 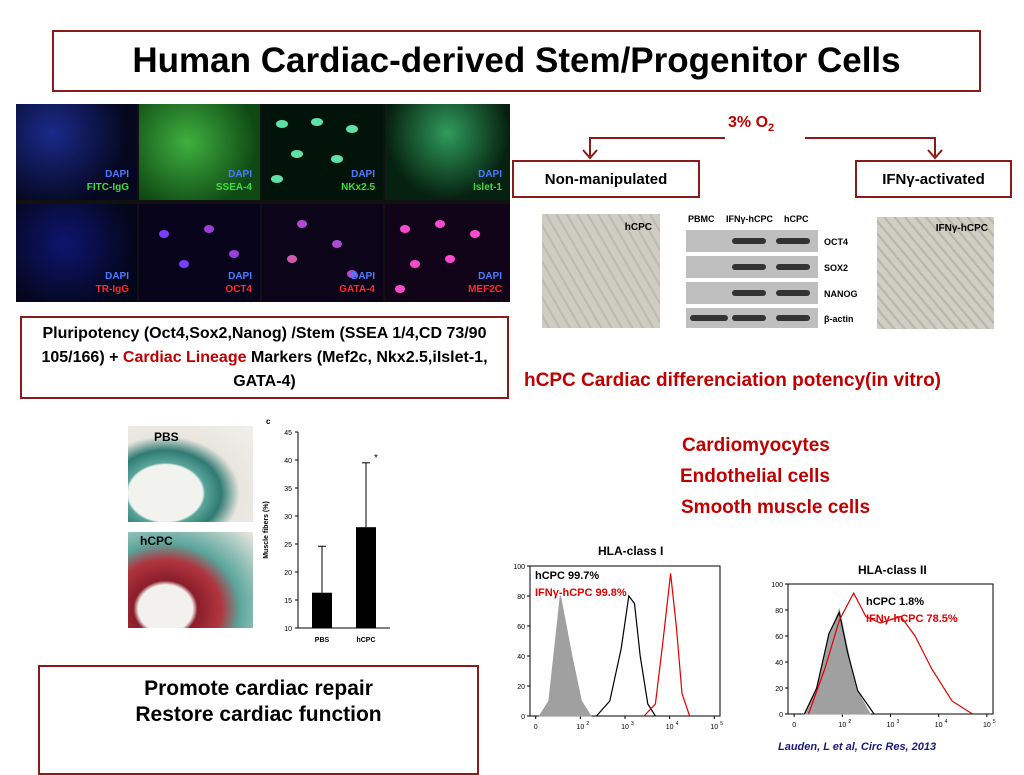 What do you see at coordinates (288, 517) in the screenshot?
I see `y-tick-label: 30` at bounding box center [288, 517].